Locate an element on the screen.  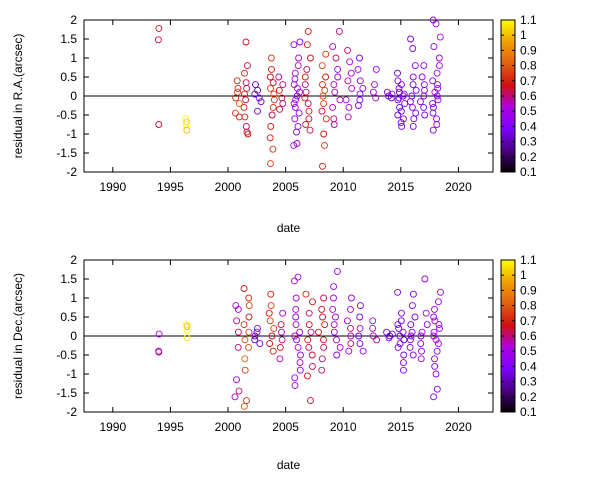
x-tick-label: 1990 is located at coordinates (112, 187).